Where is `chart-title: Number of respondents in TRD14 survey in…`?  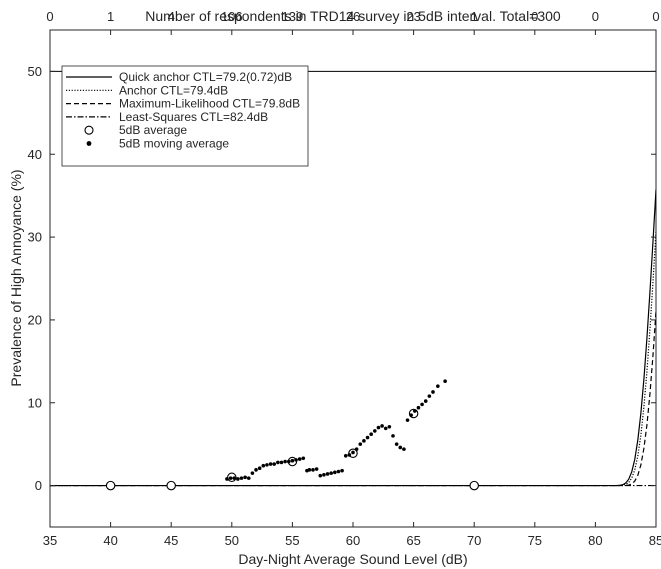 chart-title: Number of respondents in TRD14 survey in… is located at coordinates (353, 16).